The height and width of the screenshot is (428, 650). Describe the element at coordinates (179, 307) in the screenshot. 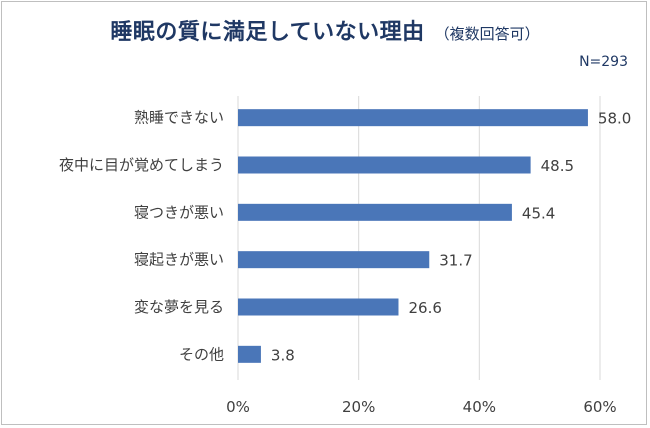

I see `category-label-4: 変な夢を見る` at that location.